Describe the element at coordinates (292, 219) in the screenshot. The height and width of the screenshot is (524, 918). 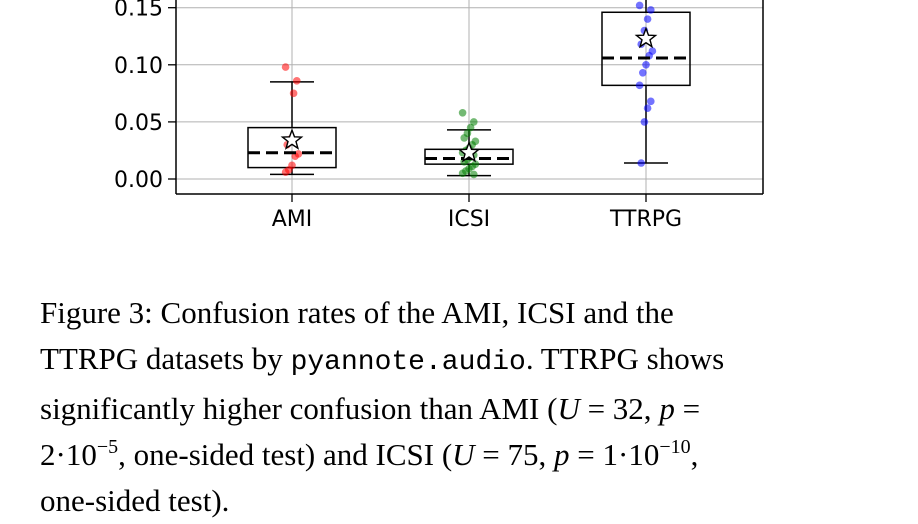
I see `x-tick-label: AMI` at that location.